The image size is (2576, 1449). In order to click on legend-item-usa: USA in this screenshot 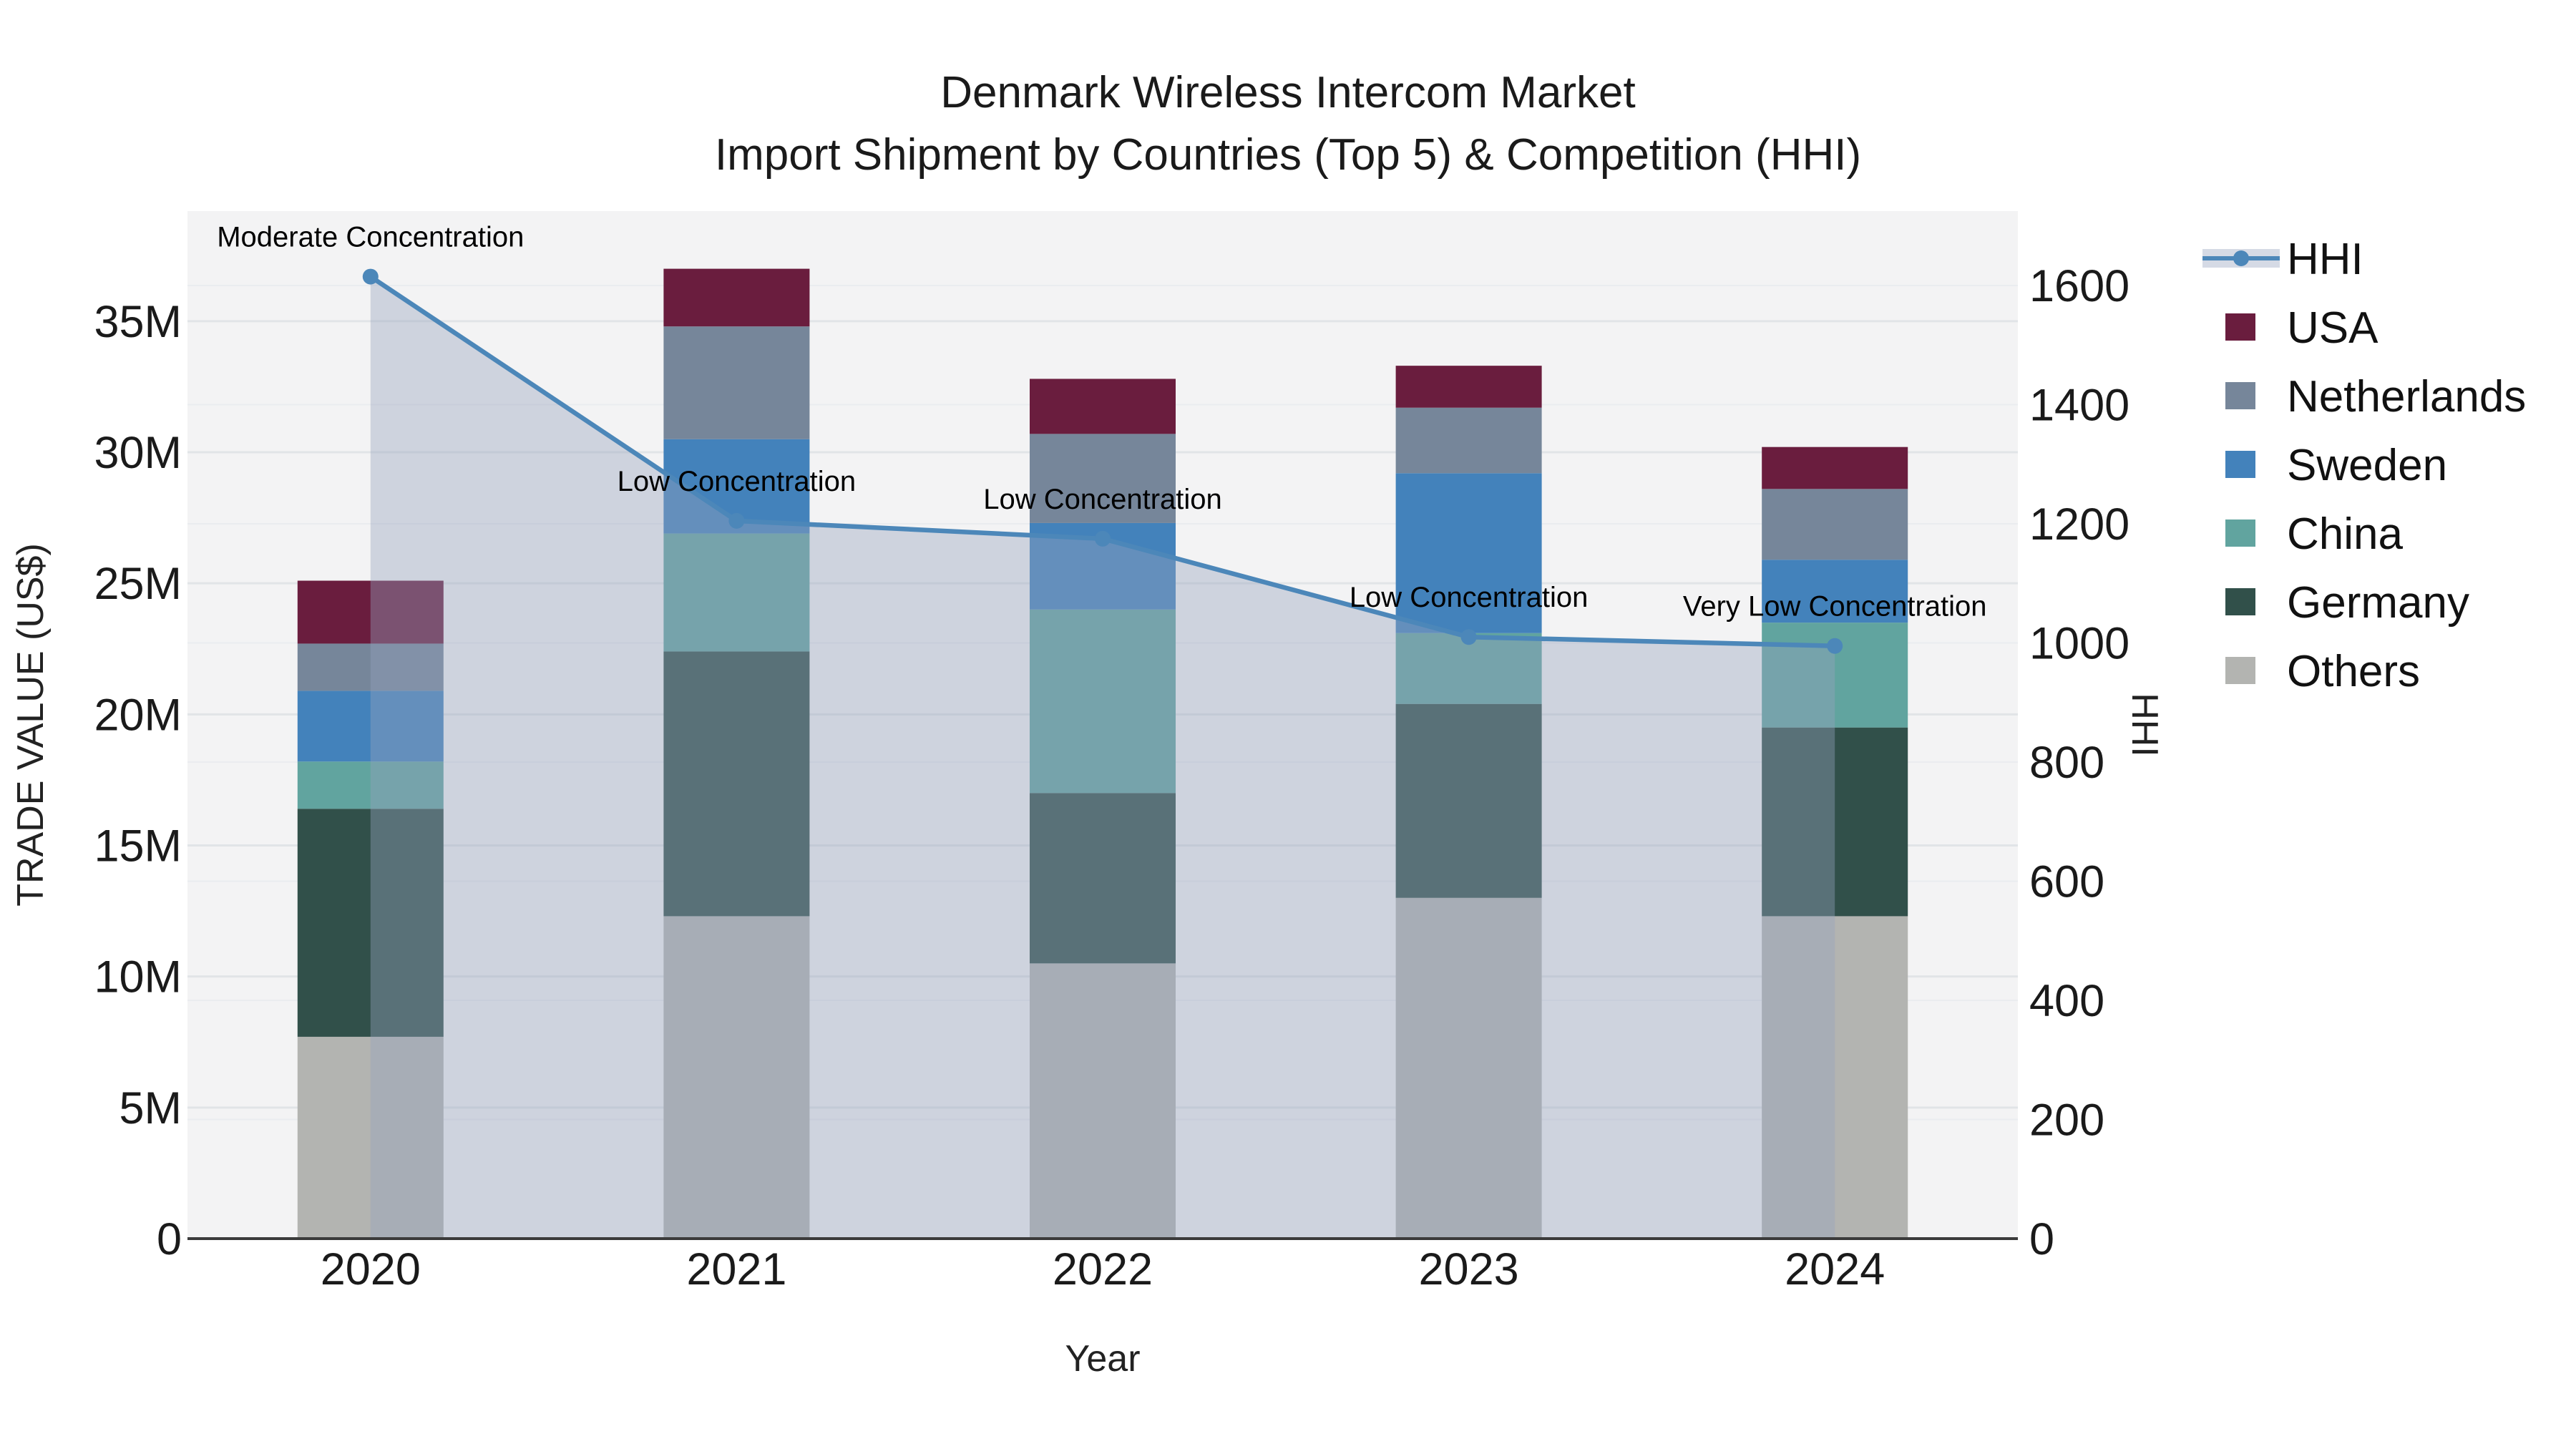, I will do `click(2302, 328)`.